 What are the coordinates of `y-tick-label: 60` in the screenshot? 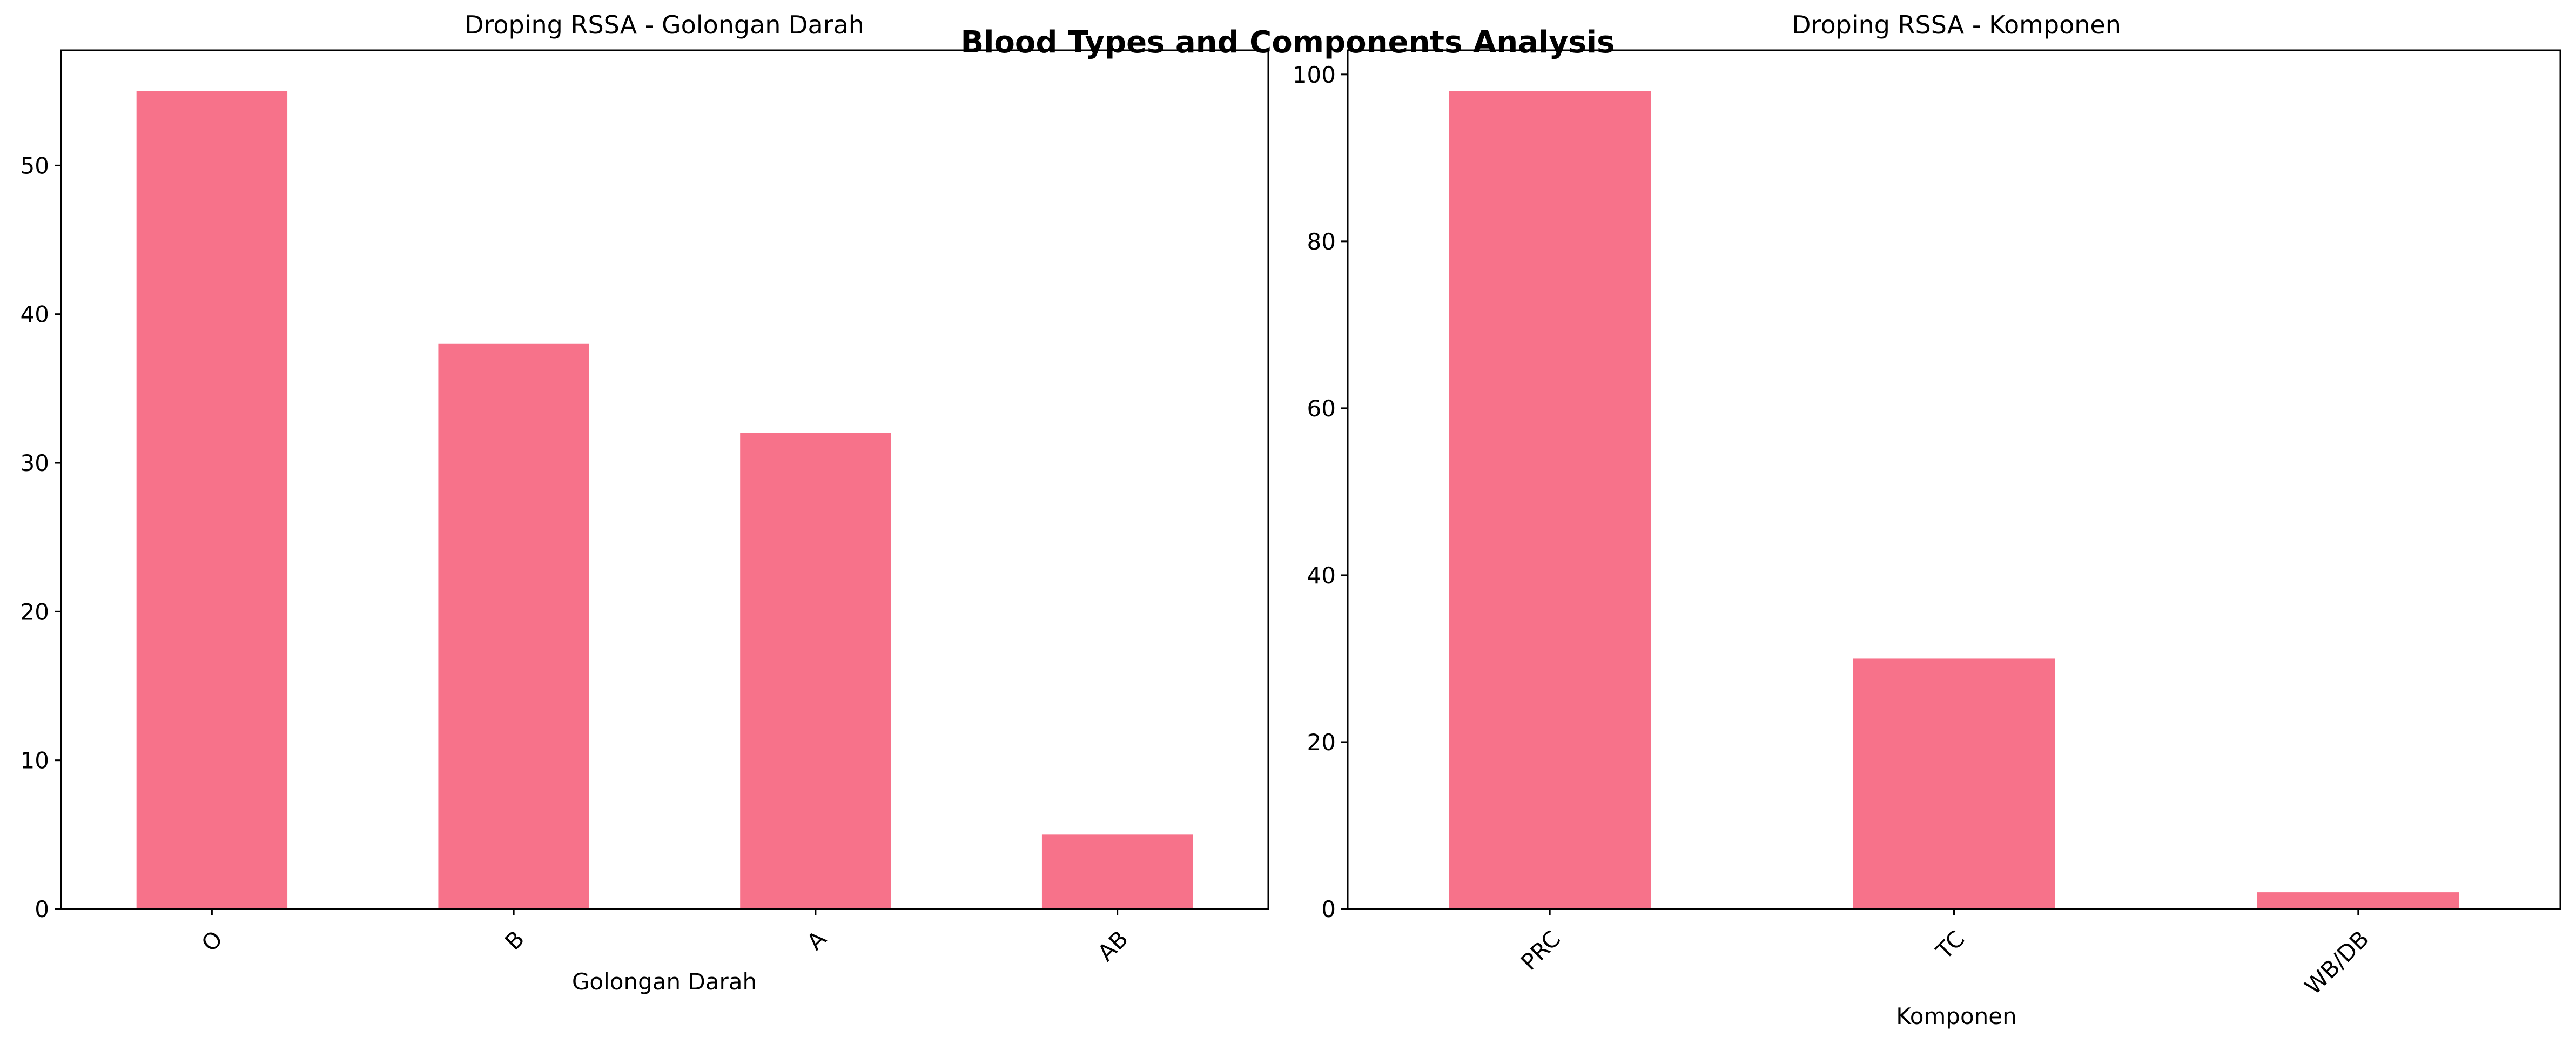 It's located at (1321, 409).